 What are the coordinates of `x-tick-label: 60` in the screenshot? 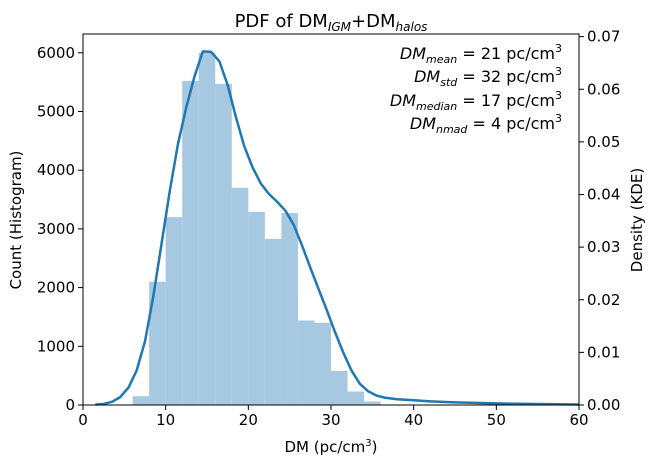 It's located at (578, 420).